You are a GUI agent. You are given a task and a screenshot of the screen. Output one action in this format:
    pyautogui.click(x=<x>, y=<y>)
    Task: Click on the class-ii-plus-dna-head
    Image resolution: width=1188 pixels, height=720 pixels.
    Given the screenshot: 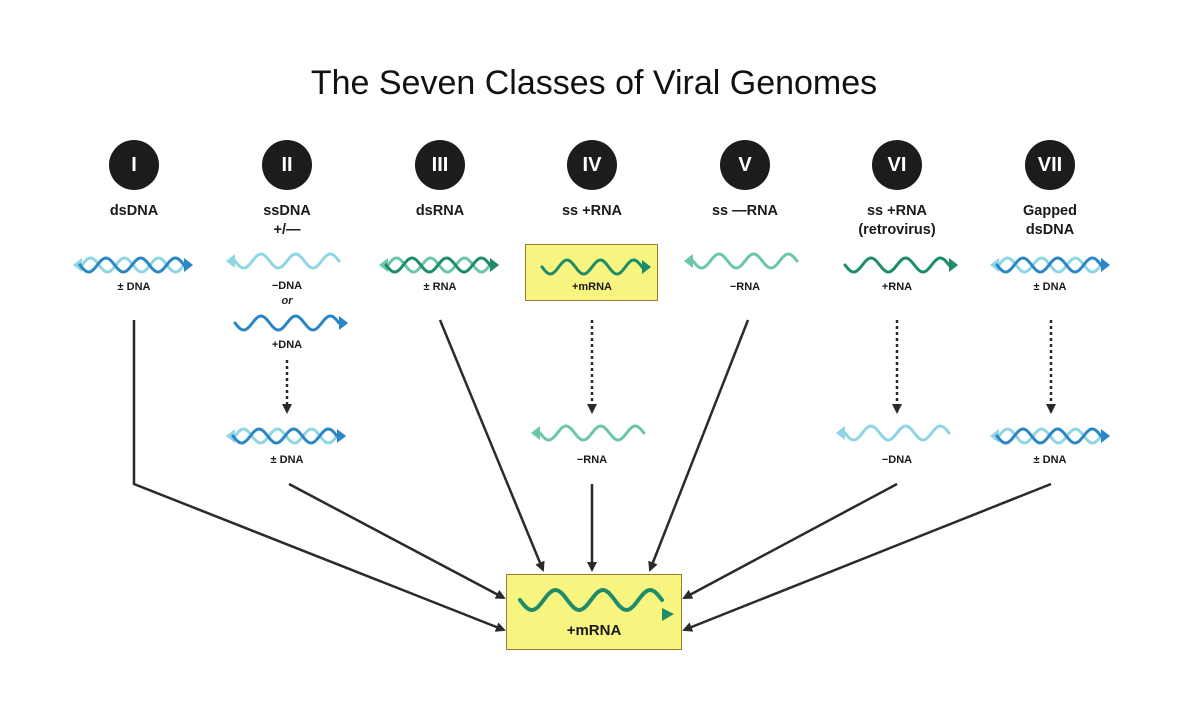 What is the action you would take?
    pyautogui.click(x=344, y=323)
    